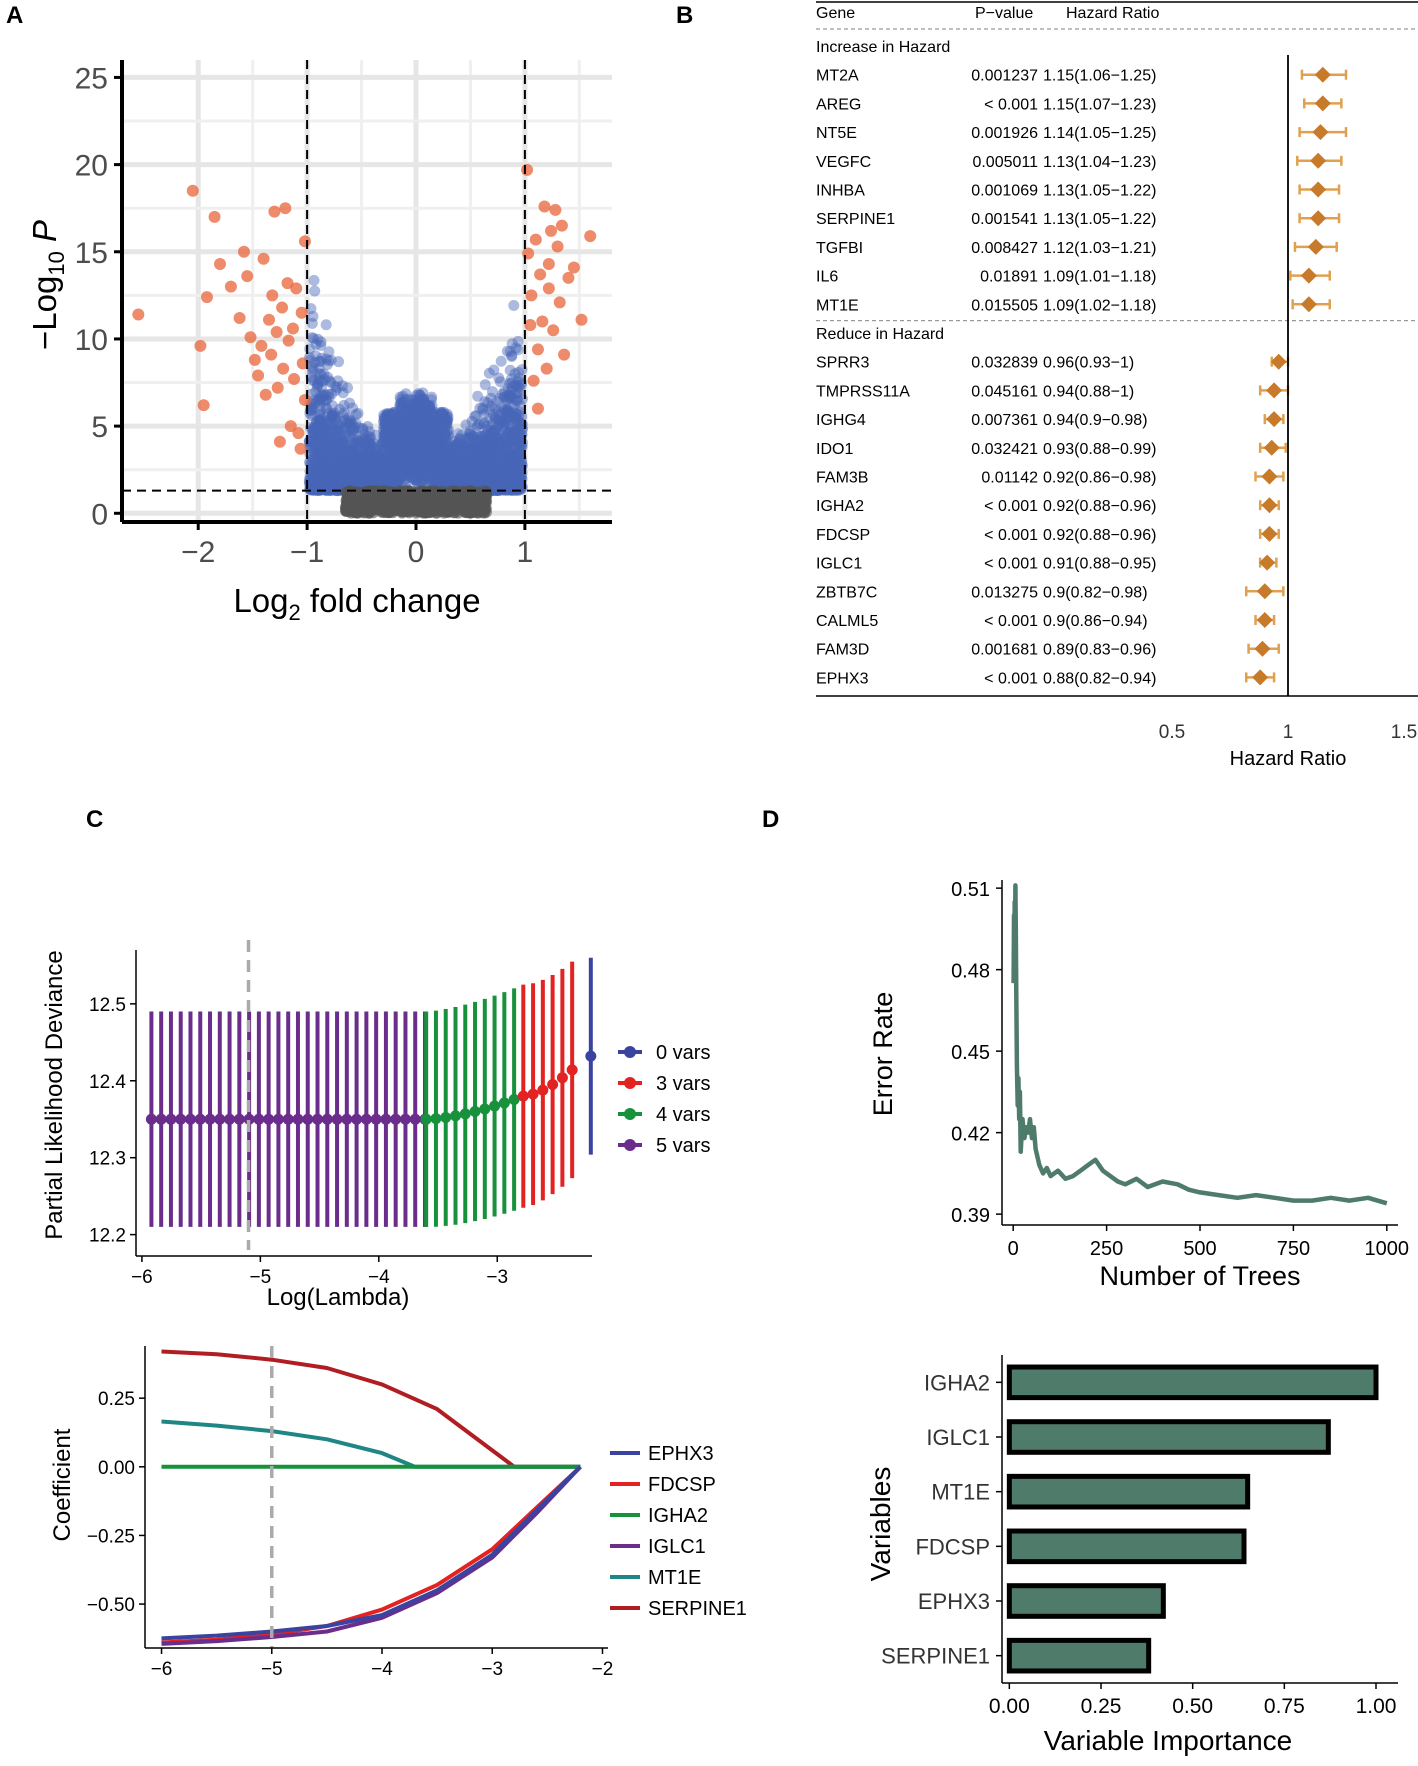 This screenshot has width=1418, height=1766. What do you see at coordinates (1011, 621) in the screenshot?
I see `forest-pvalue: < 0.001` at bounding box center [1011, 621].